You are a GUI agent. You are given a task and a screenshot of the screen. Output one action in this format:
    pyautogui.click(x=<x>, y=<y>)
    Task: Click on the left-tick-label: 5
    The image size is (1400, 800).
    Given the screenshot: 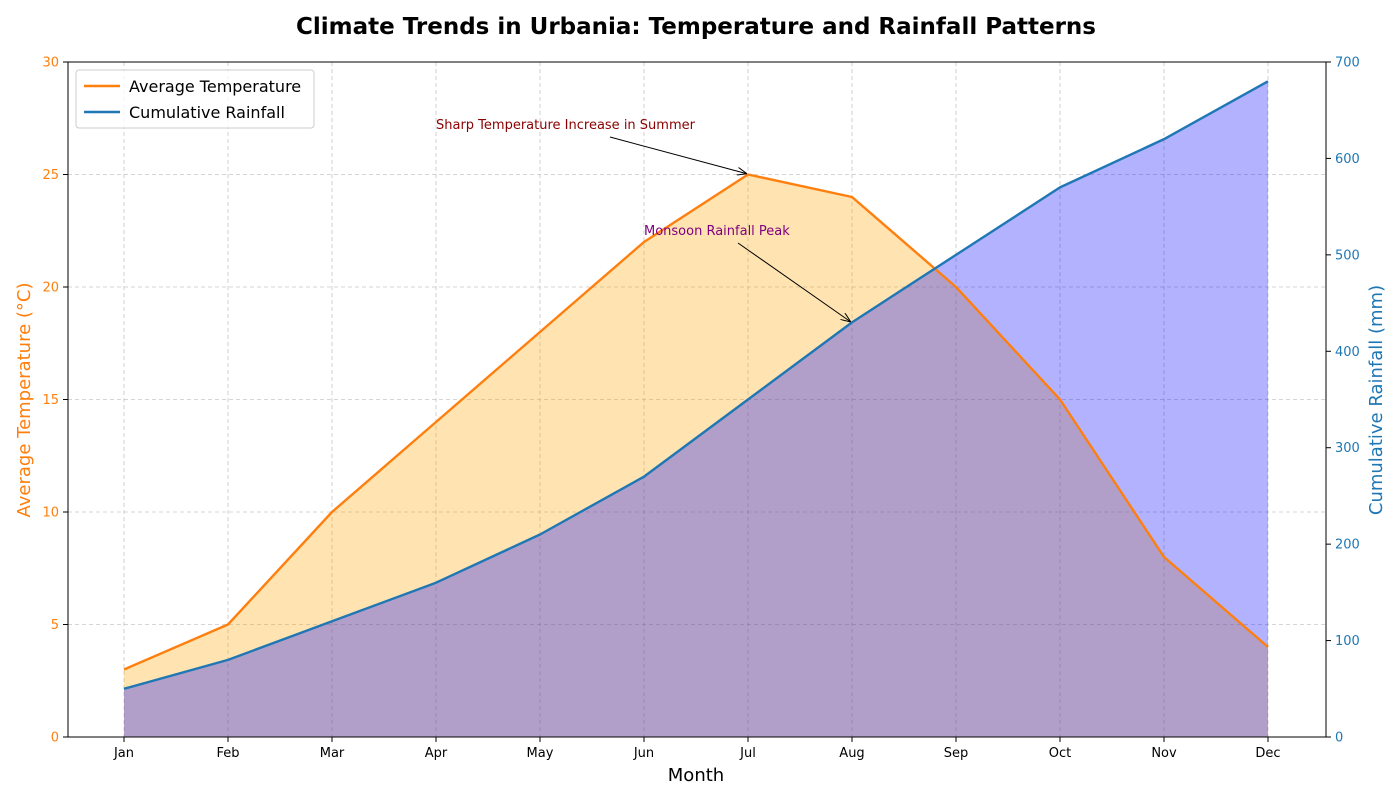 What is the action you would take?
    pyautogui.click(x=55, y=625)
    